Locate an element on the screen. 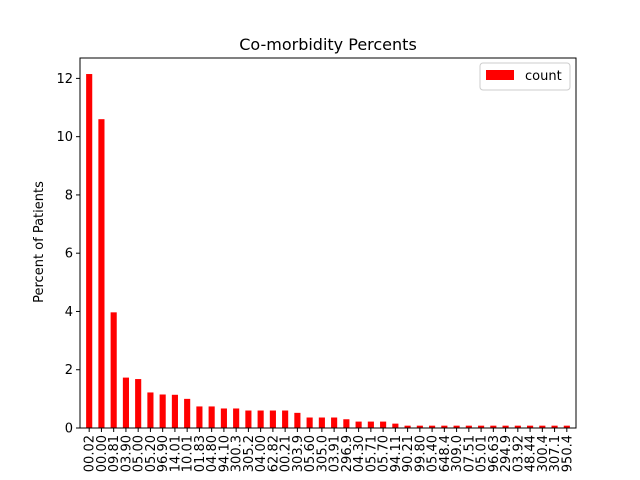  bar-96.90 is located at coordinates (162, 411).